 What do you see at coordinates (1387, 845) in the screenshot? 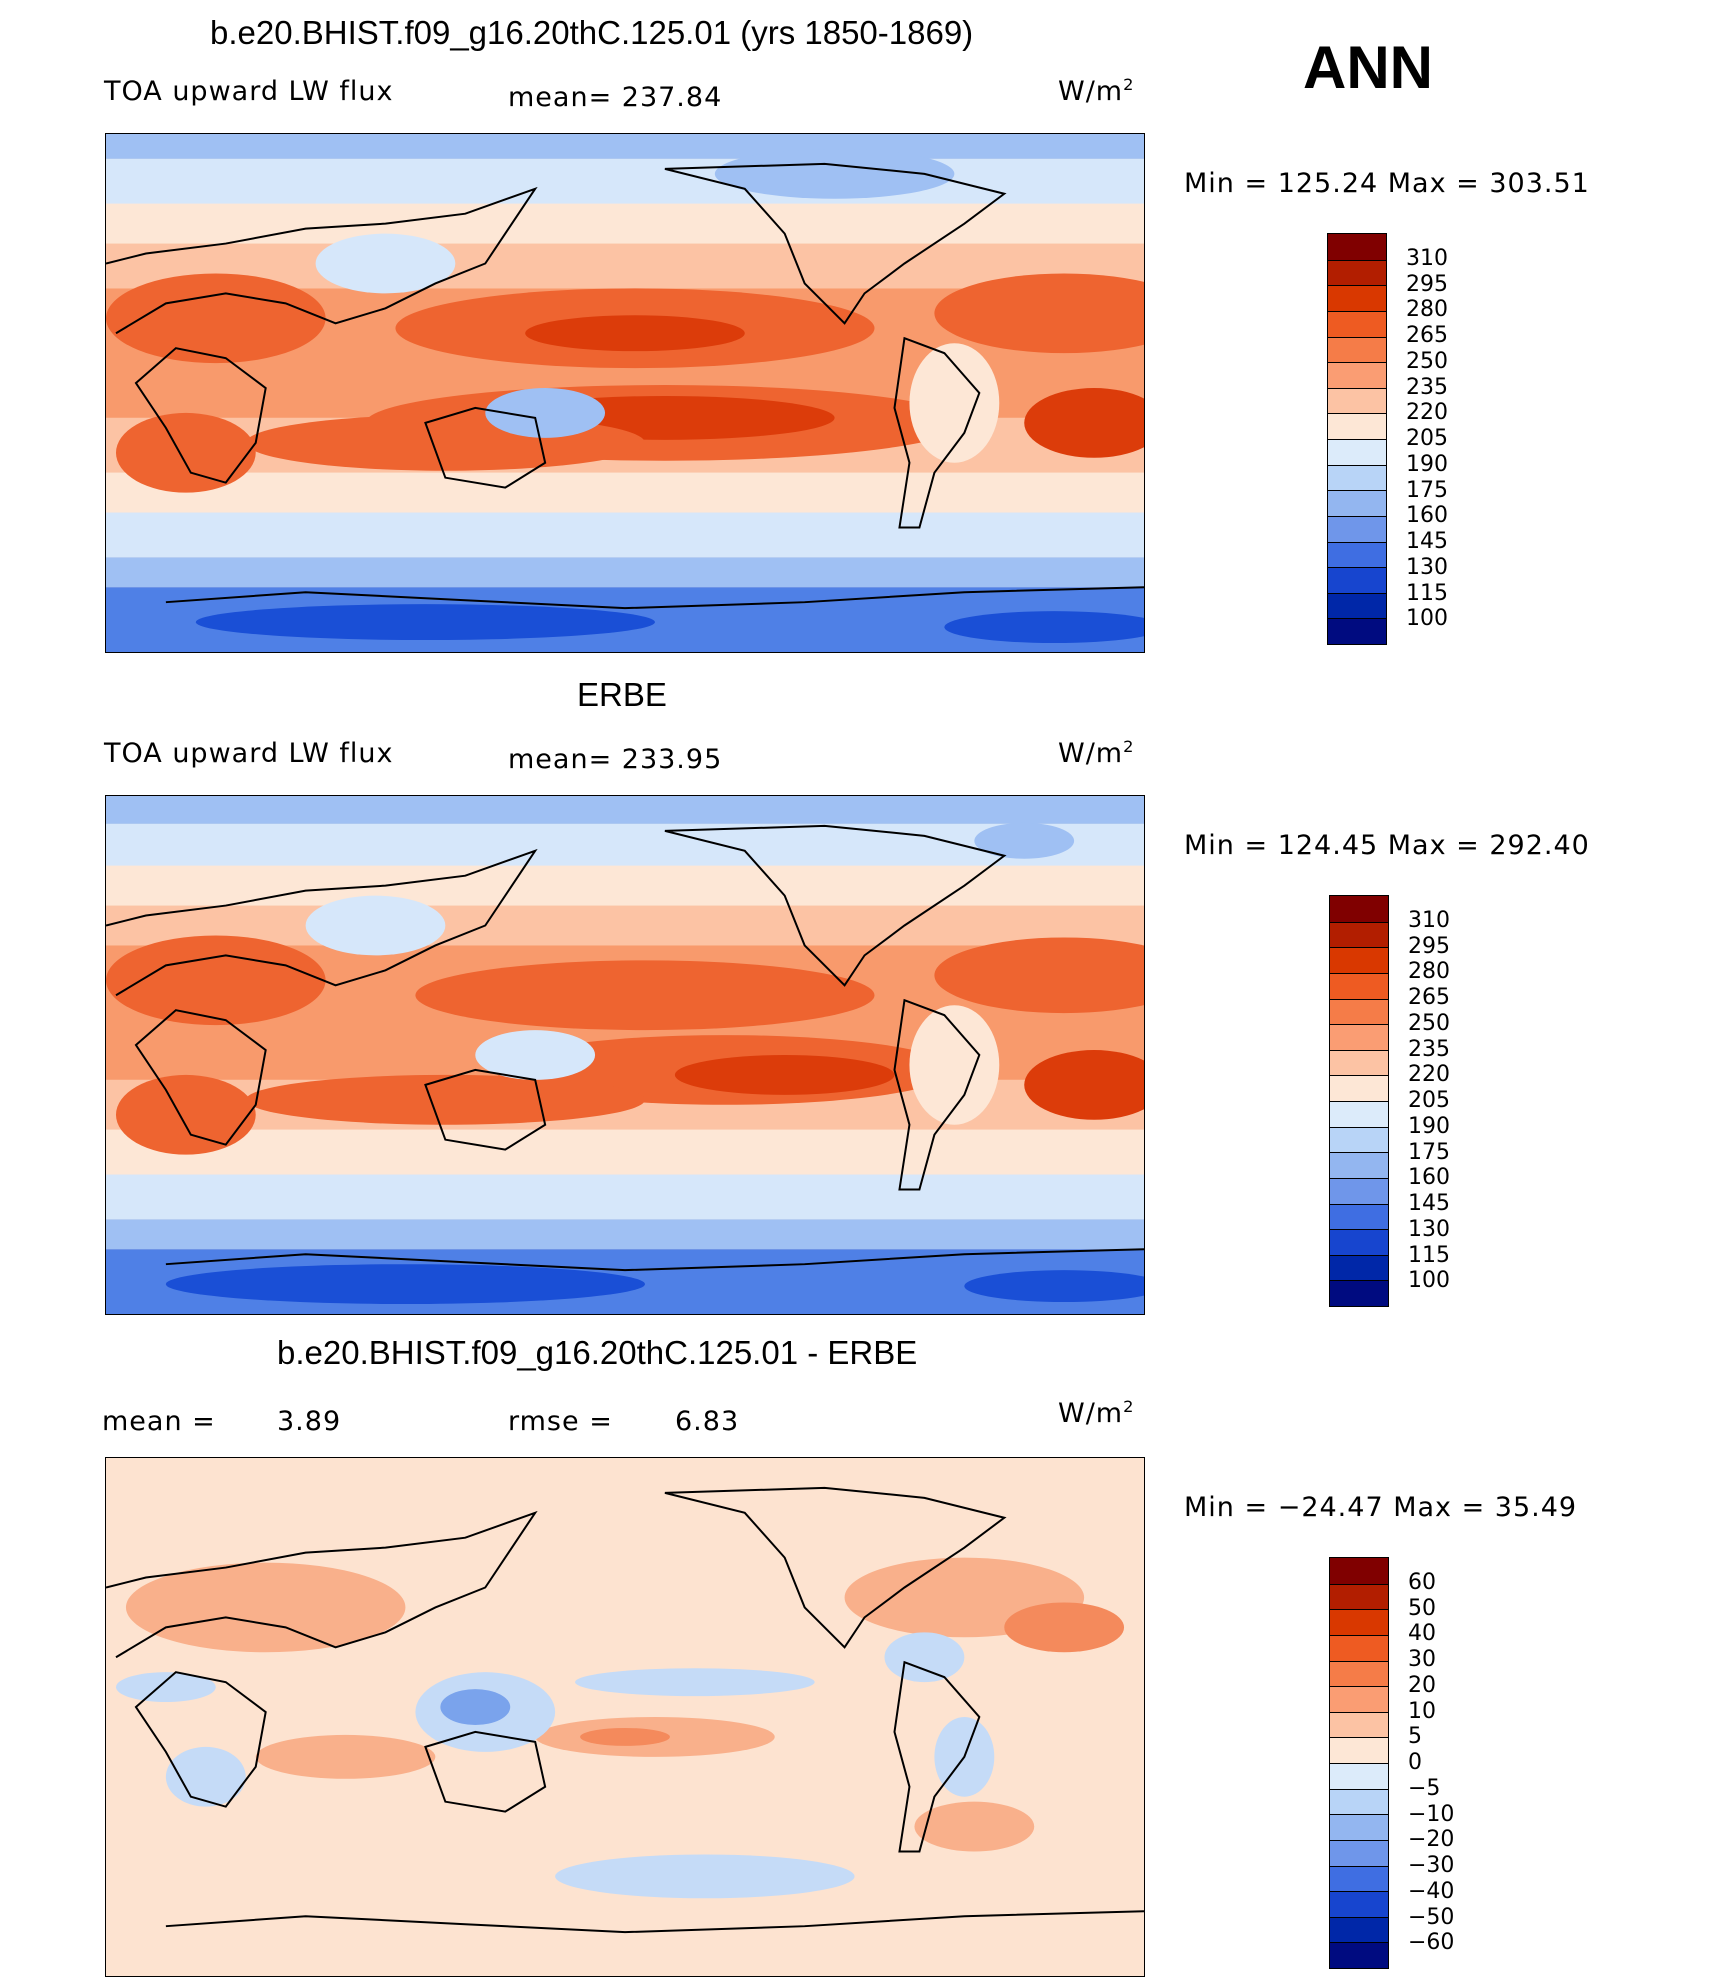
I see `panel2-minmax: Min = 124.45 Max = 292.40` at bounding box center [1387, 845].